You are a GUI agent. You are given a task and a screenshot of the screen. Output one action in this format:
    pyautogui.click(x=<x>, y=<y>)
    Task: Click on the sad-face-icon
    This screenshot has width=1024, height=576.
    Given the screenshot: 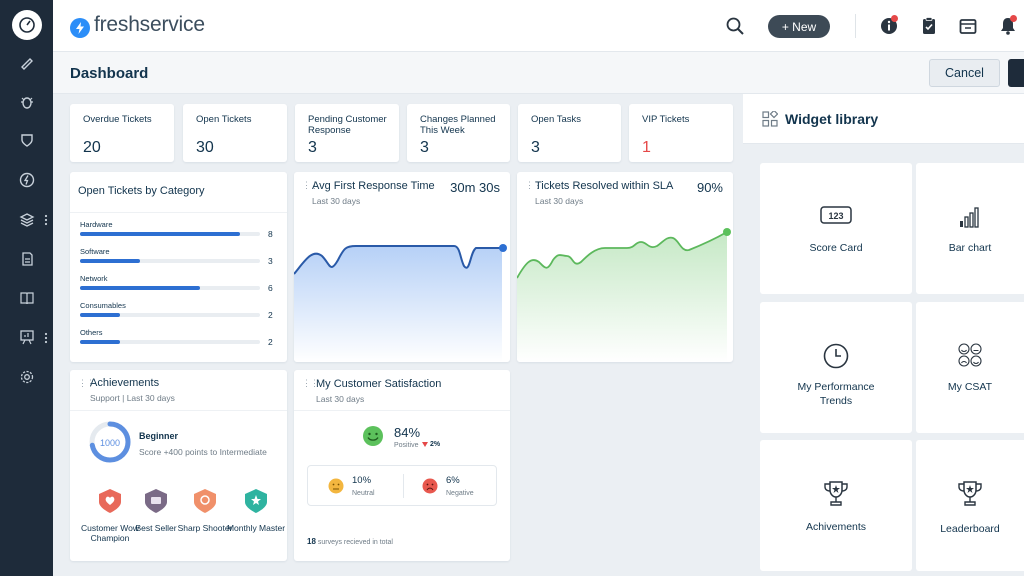 What is the action you would take?
    pyautogui.click(x=430, y=486)
    